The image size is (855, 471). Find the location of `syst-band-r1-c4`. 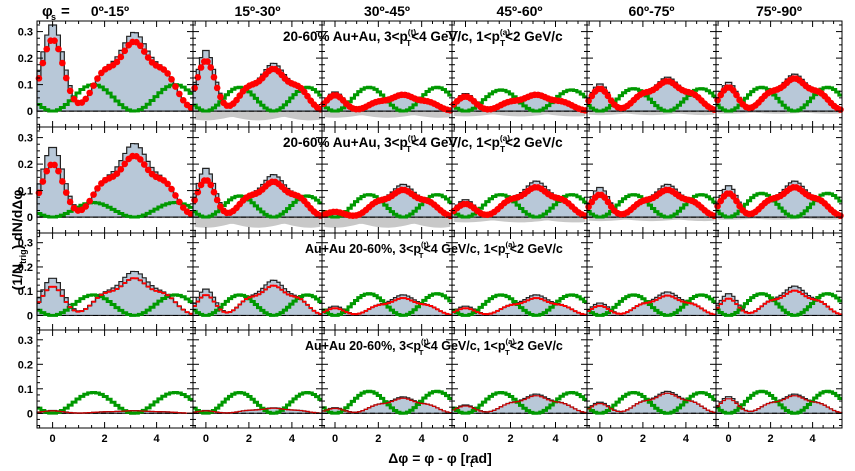

syst-band-r1-c4 is located at coordinates (651, 219).